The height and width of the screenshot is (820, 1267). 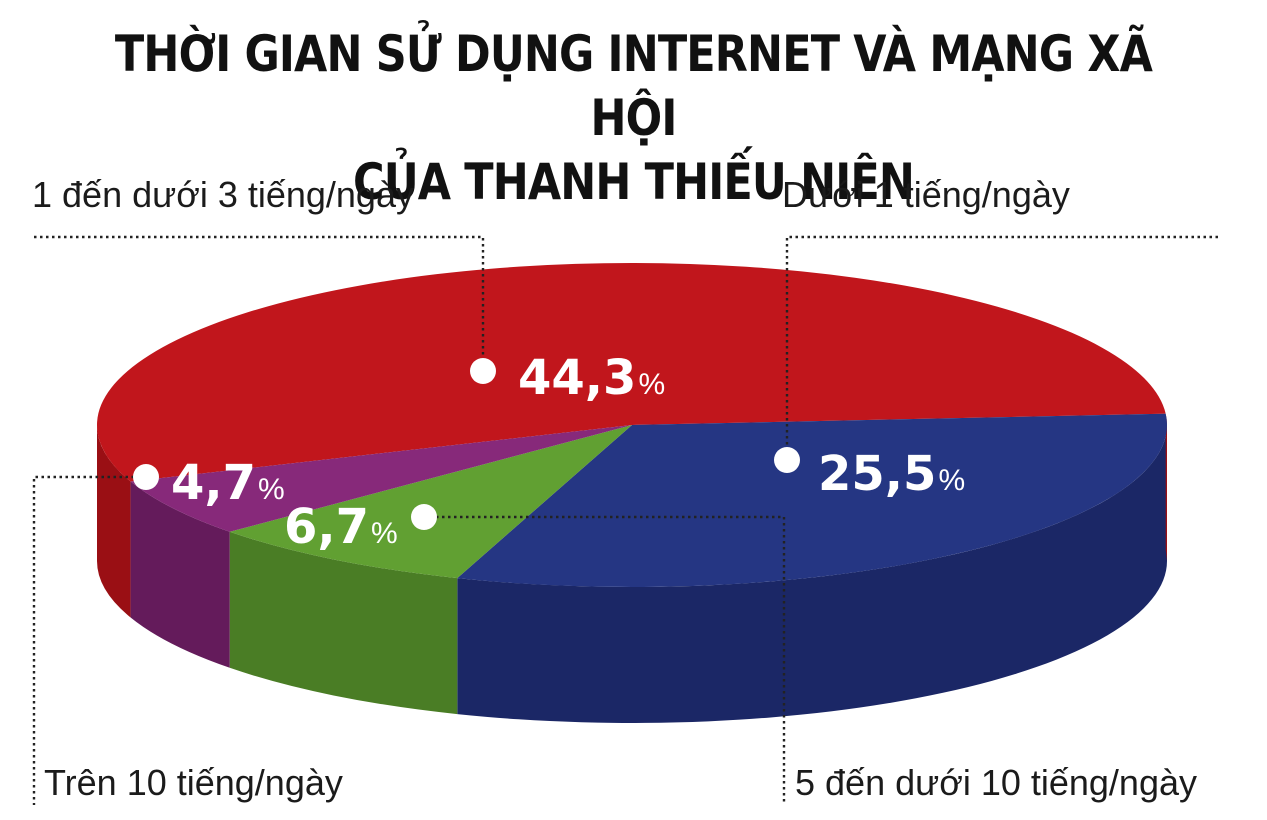 What do you see at coordinates (633, 182) in the screenshot?
I see `chart-title-line-2: CỦA THANH THIẾU NIÊN` at bounding box center [633, 182].